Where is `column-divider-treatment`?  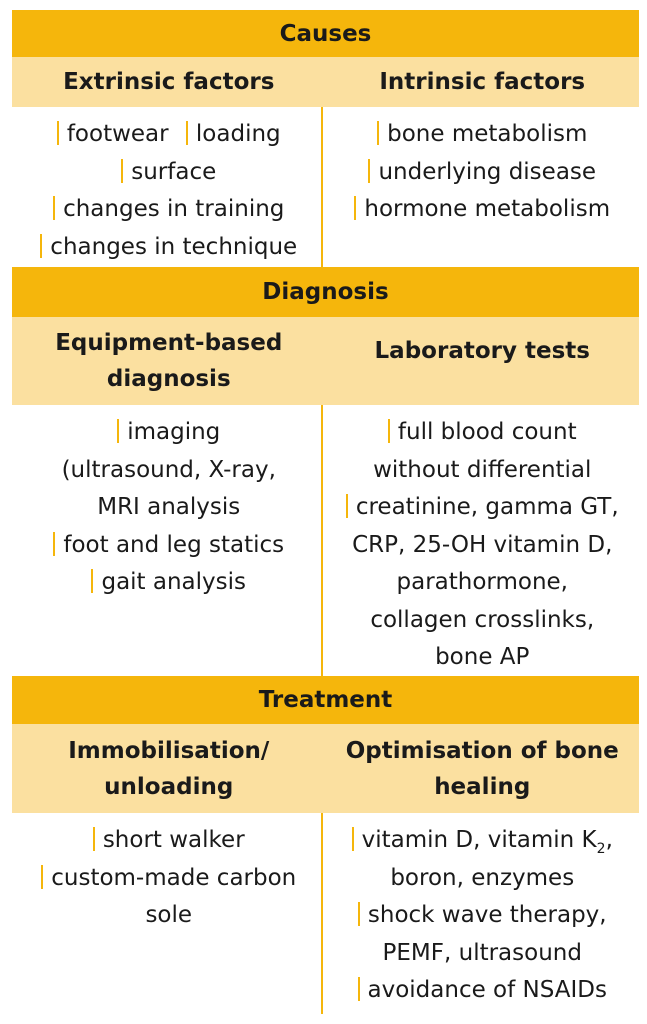
column-divider-treatment is located at coordinates (322, 913).